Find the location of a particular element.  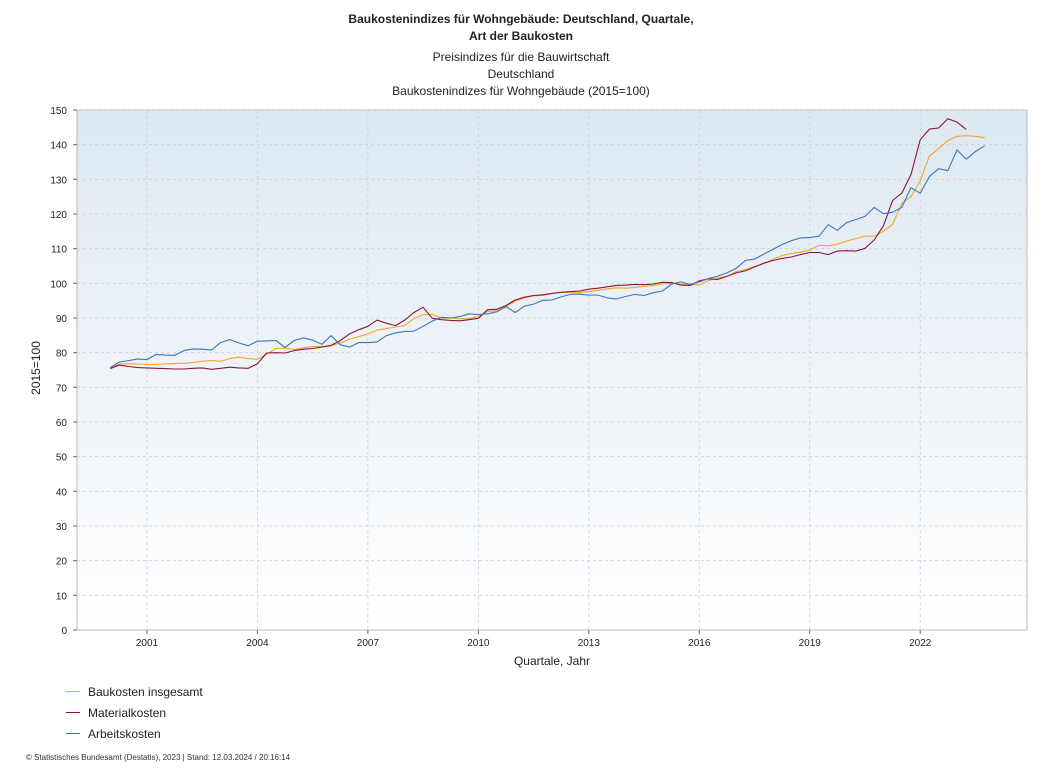

y-tick-label: 40 is located at coordinates (62, 492).